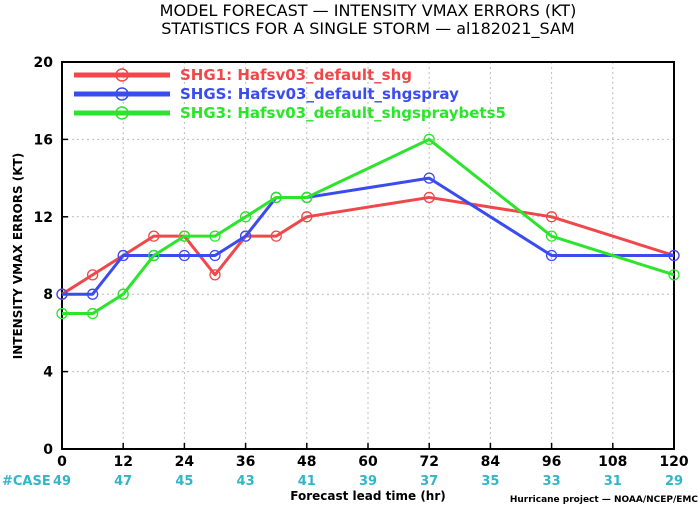  Describe the element at coordinates (604, 500) in the screenshot. I see `credit-text: Hurricane project — NOAA/NCEP/EMC` at that location.